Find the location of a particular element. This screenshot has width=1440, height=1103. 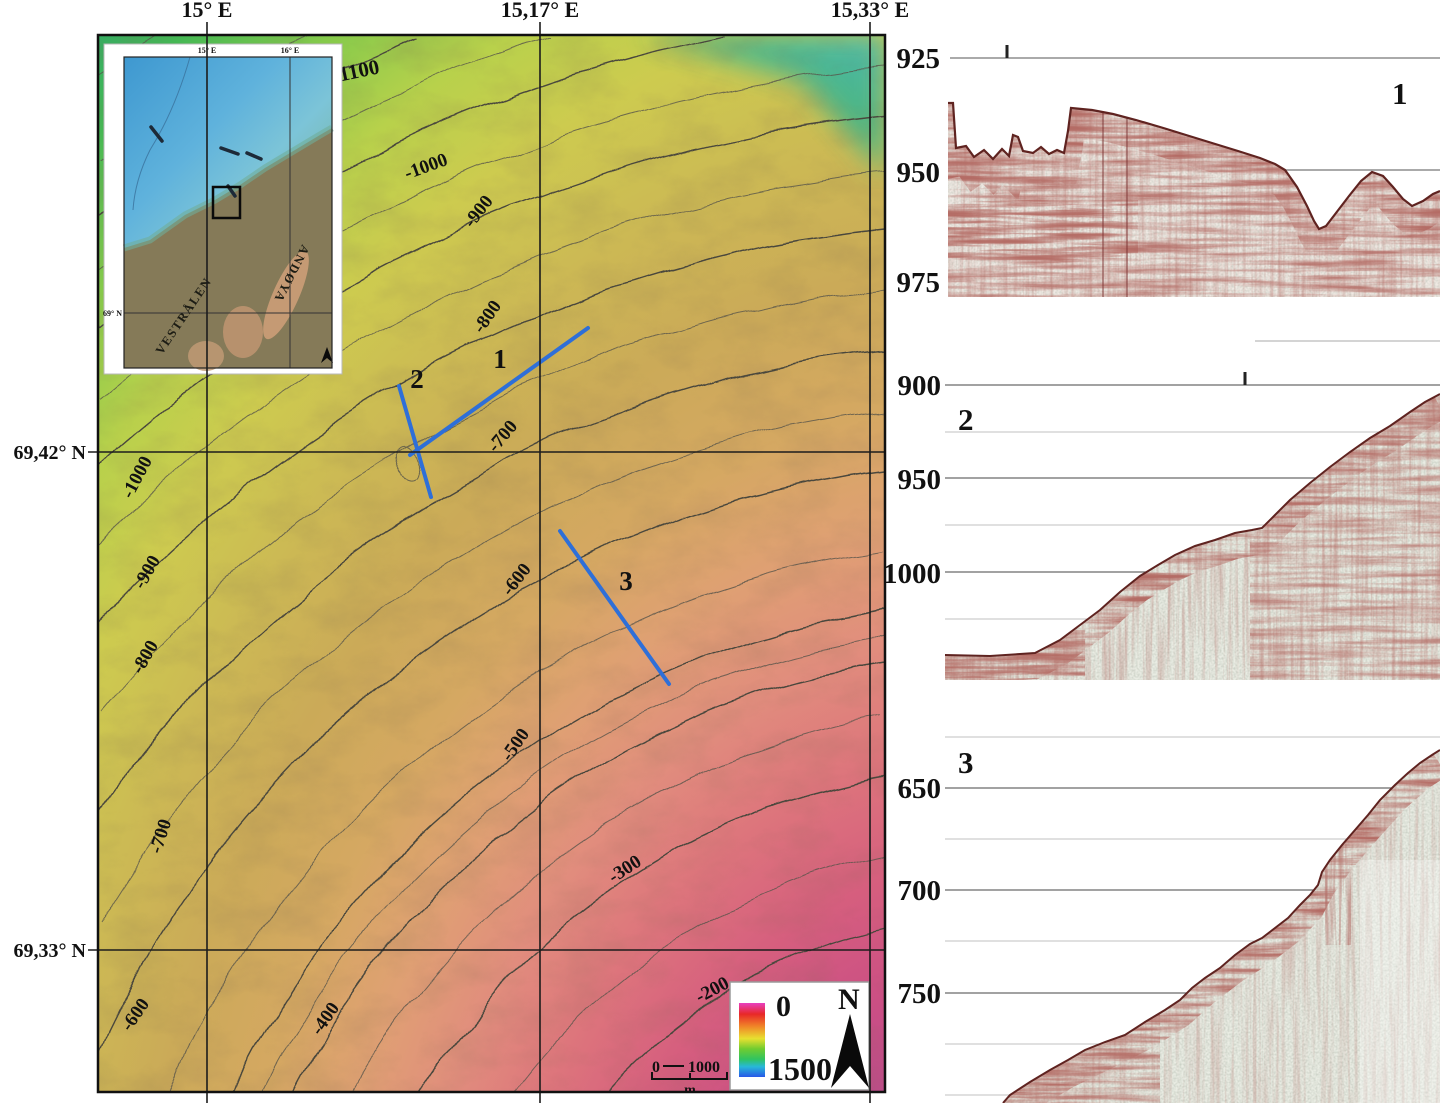

inset-north-arrow-icon is located at coordinates (327, 355).